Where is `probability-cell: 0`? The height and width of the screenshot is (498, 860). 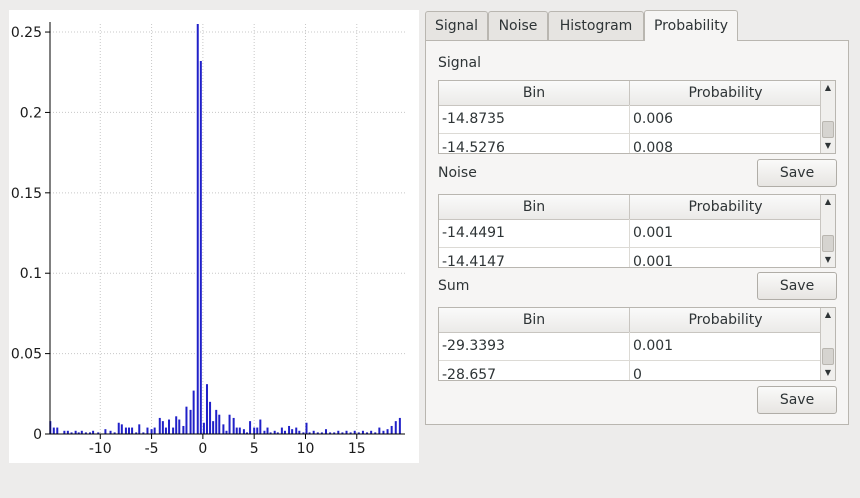 probability-cell: 0 is located at coordinates (637, 374).